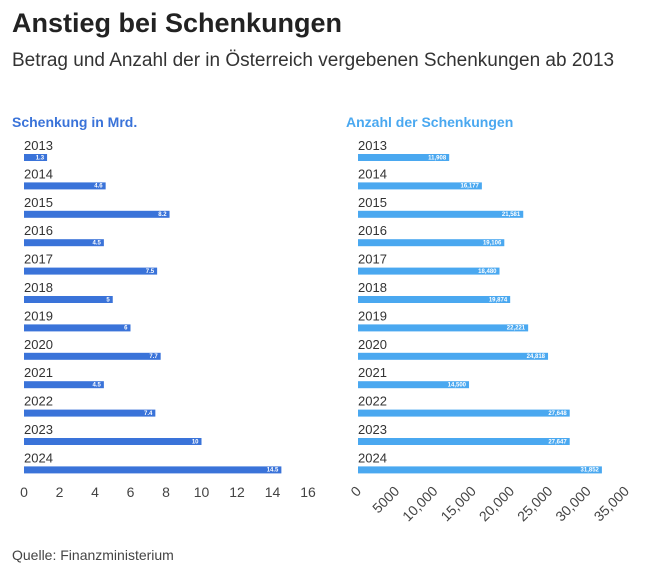 This screenshot has width=669, height=575. Describe the element at coordinates (516, 329) in the screenshot. I see `right-data-label: 22,221` at that location.